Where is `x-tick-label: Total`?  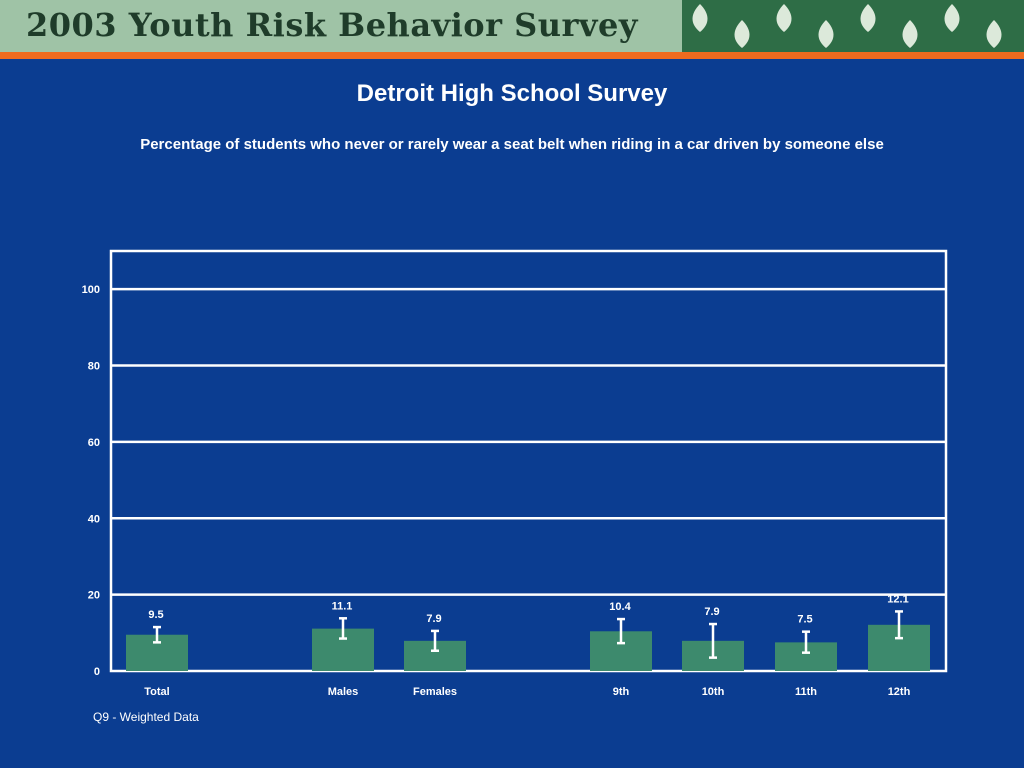
x-tick-label: Total is located at coordinates (156, 692).